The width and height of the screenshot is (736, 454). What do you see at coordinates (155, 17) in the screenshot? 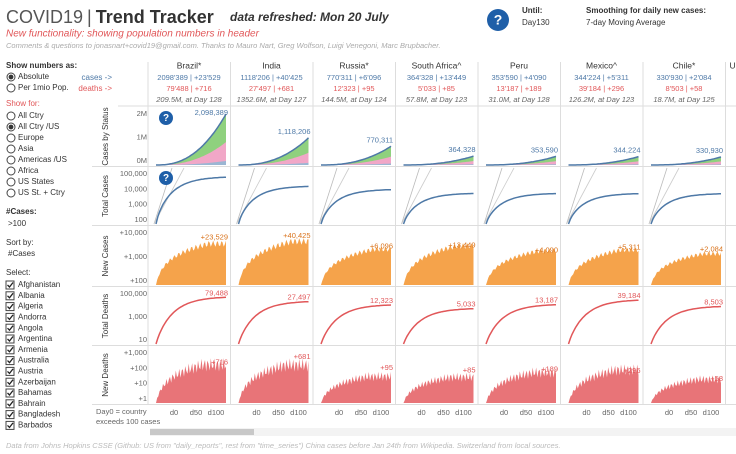
I see `title-right: Trend Tracker` at bounding box center [155, 17].